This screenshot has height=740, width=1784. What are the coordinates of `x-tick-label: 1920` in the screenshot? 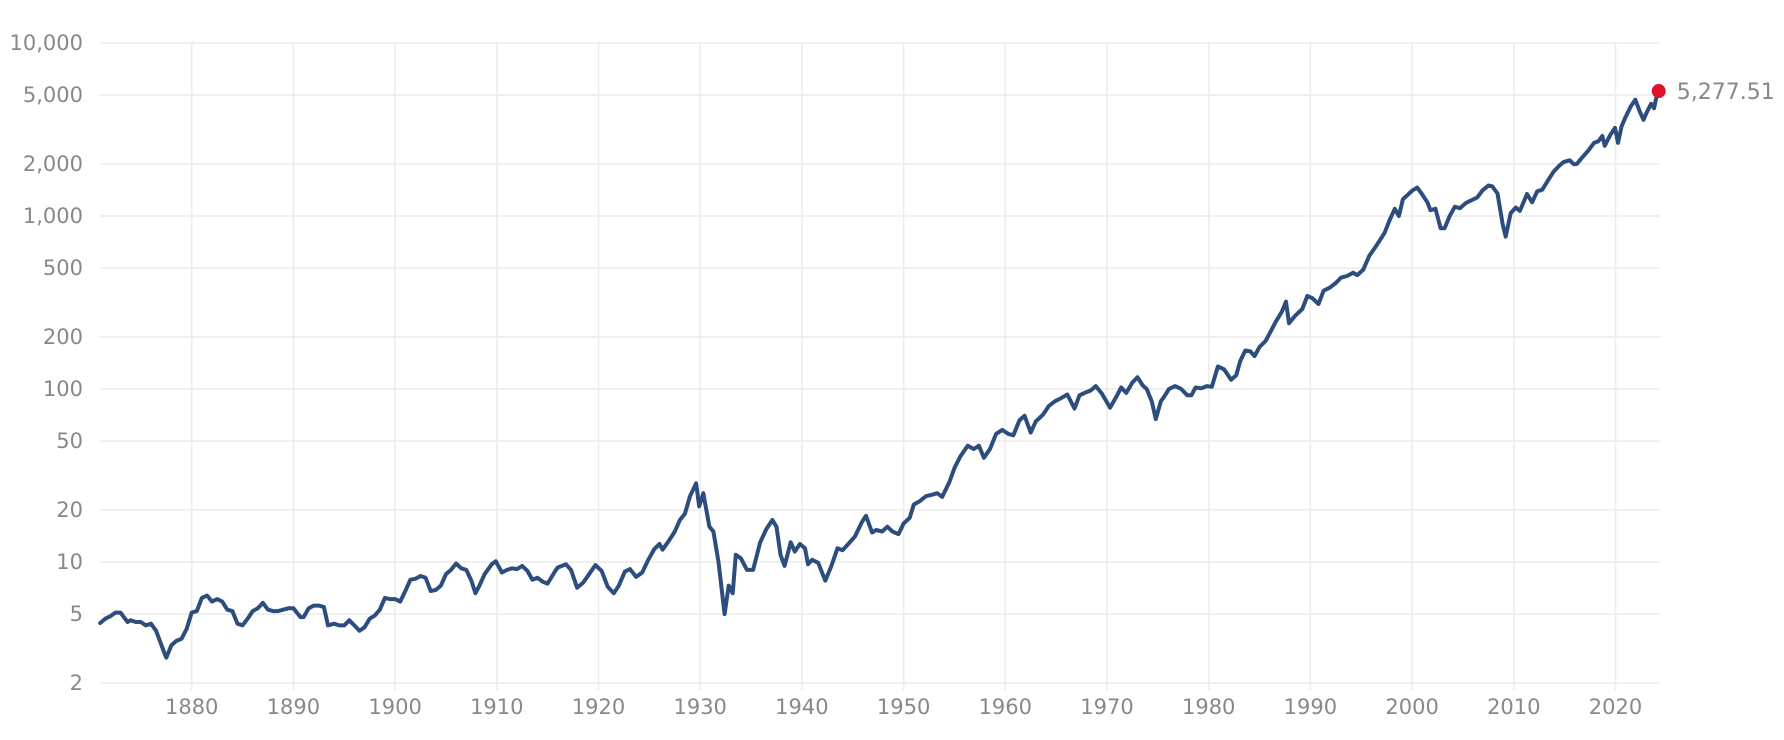 It's located at (598, 707).